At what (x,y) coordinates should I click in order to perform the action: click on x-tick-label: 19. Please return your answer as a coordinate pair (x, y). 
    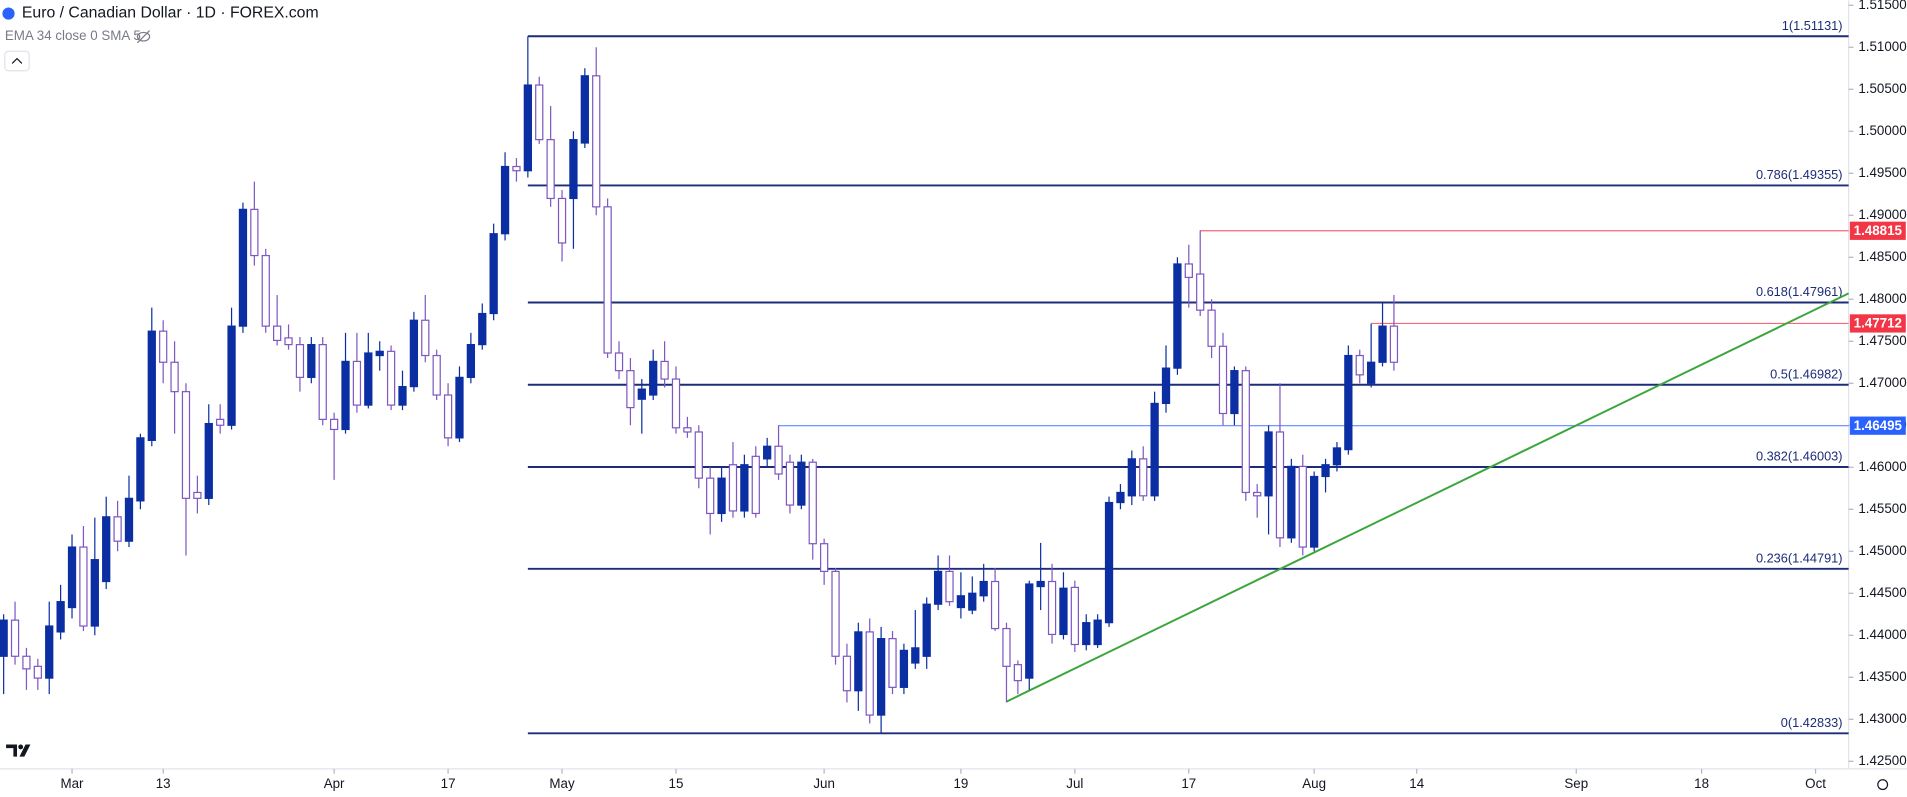
    Looking at the image, I should click on (960, 783).